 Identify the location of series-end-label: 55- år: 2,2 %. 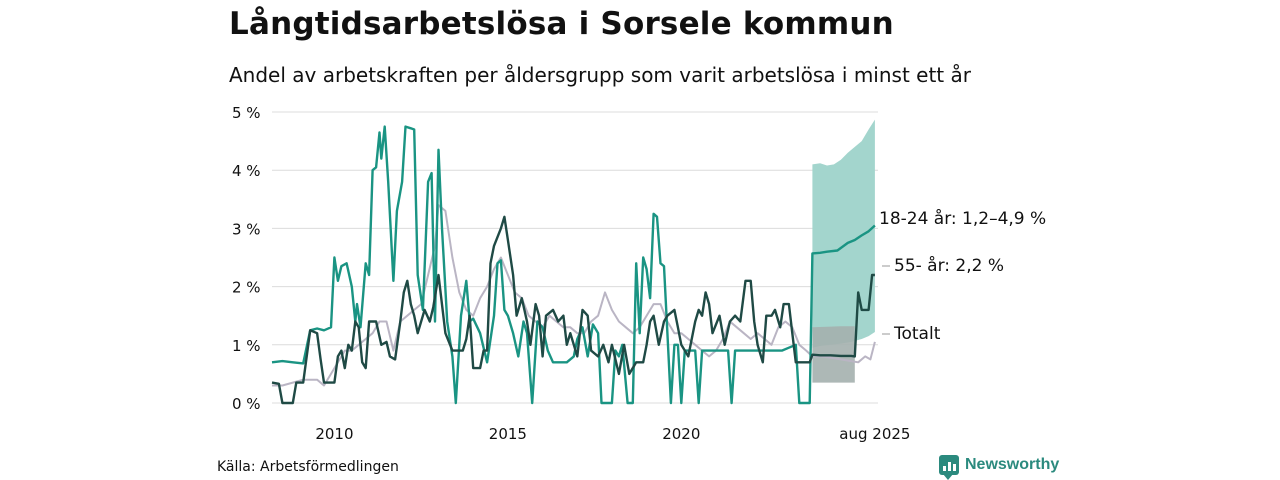
(949, 265).